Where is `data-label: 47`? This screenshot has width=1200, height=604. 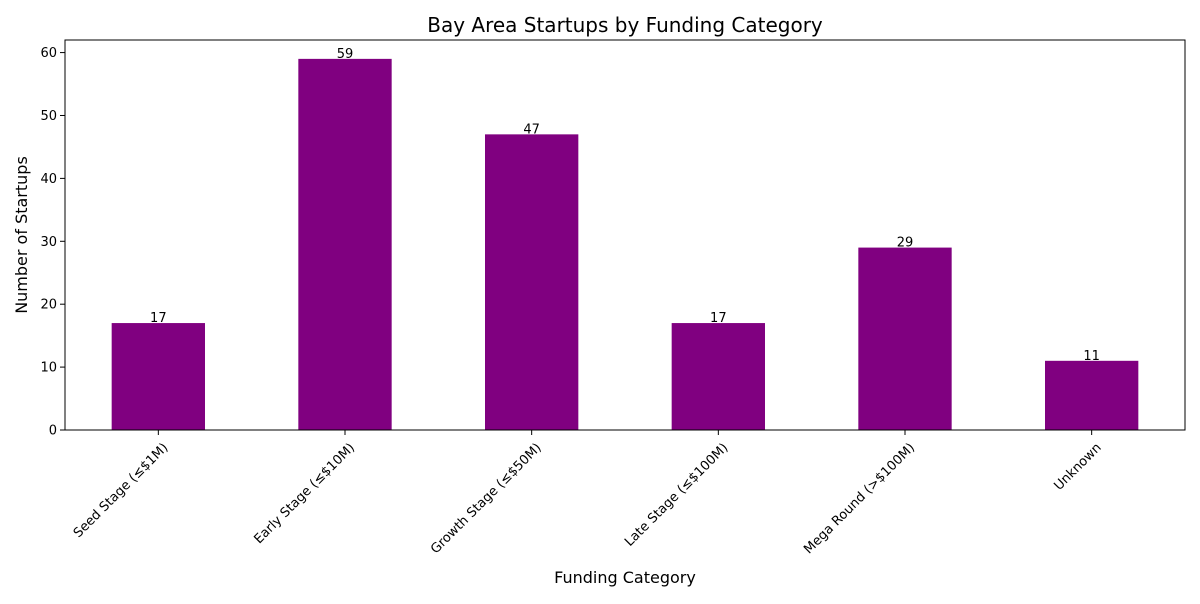
data-label: 47 is located at coordinates (531, 129).